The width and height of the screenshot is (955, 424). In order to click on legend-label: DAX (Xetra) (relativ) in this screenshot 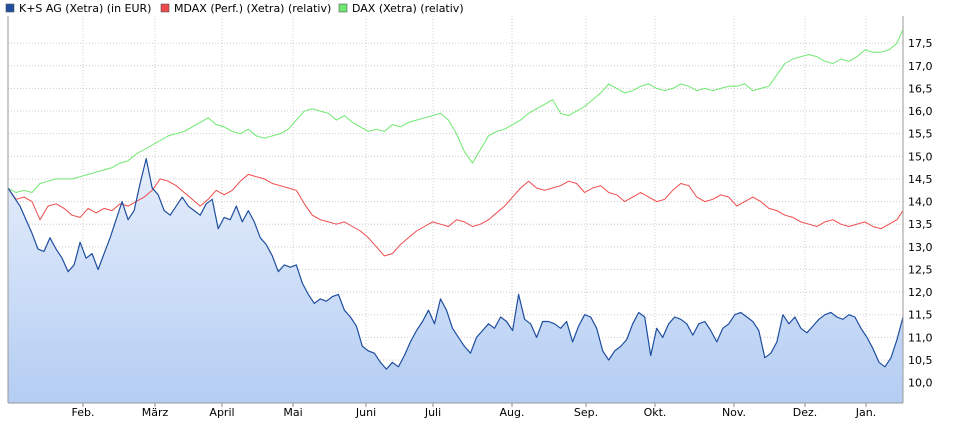, I will do `click(408, 8)`.